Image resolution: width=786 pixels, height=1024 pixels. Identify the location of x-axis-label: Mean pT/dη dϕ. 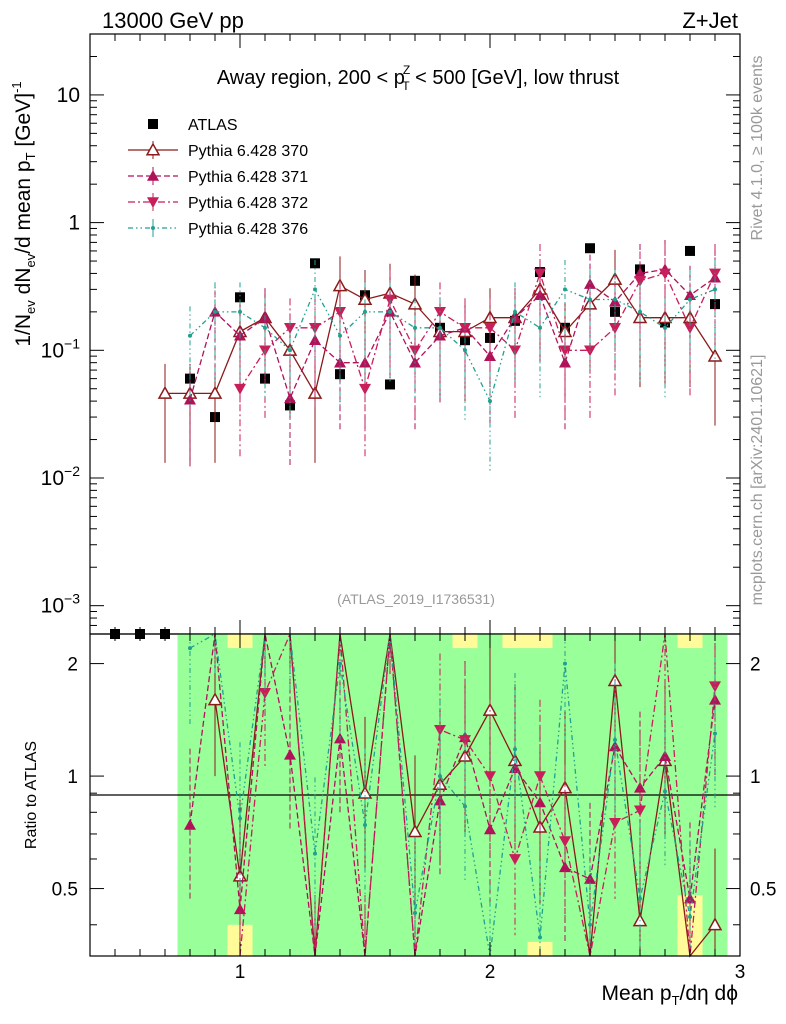
(670, 995).